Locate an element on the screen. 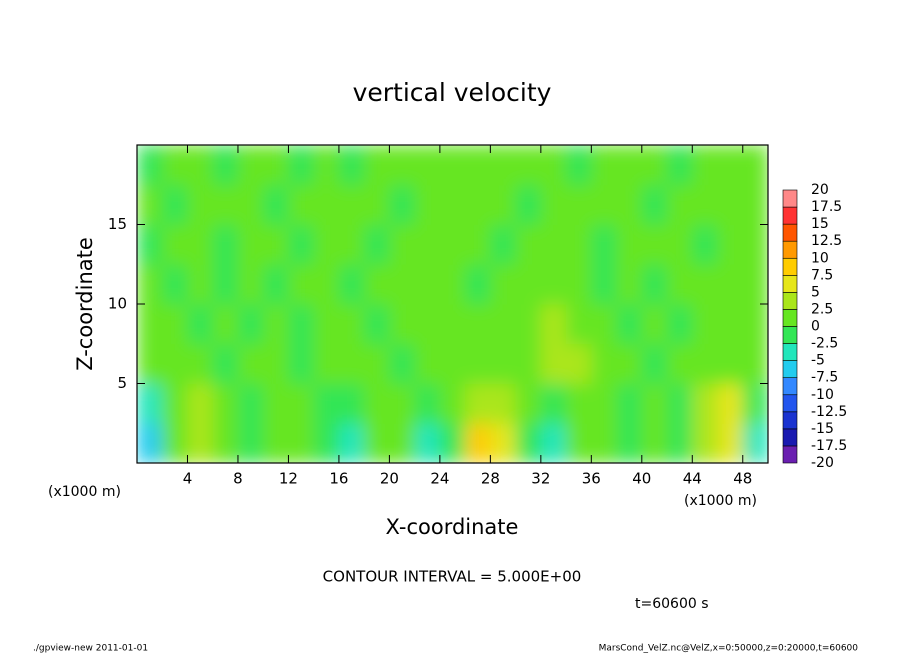 The width and height of the screenshot is (904, 658). x-axis-label: X-coordinate is located at coordinates (452, 527).